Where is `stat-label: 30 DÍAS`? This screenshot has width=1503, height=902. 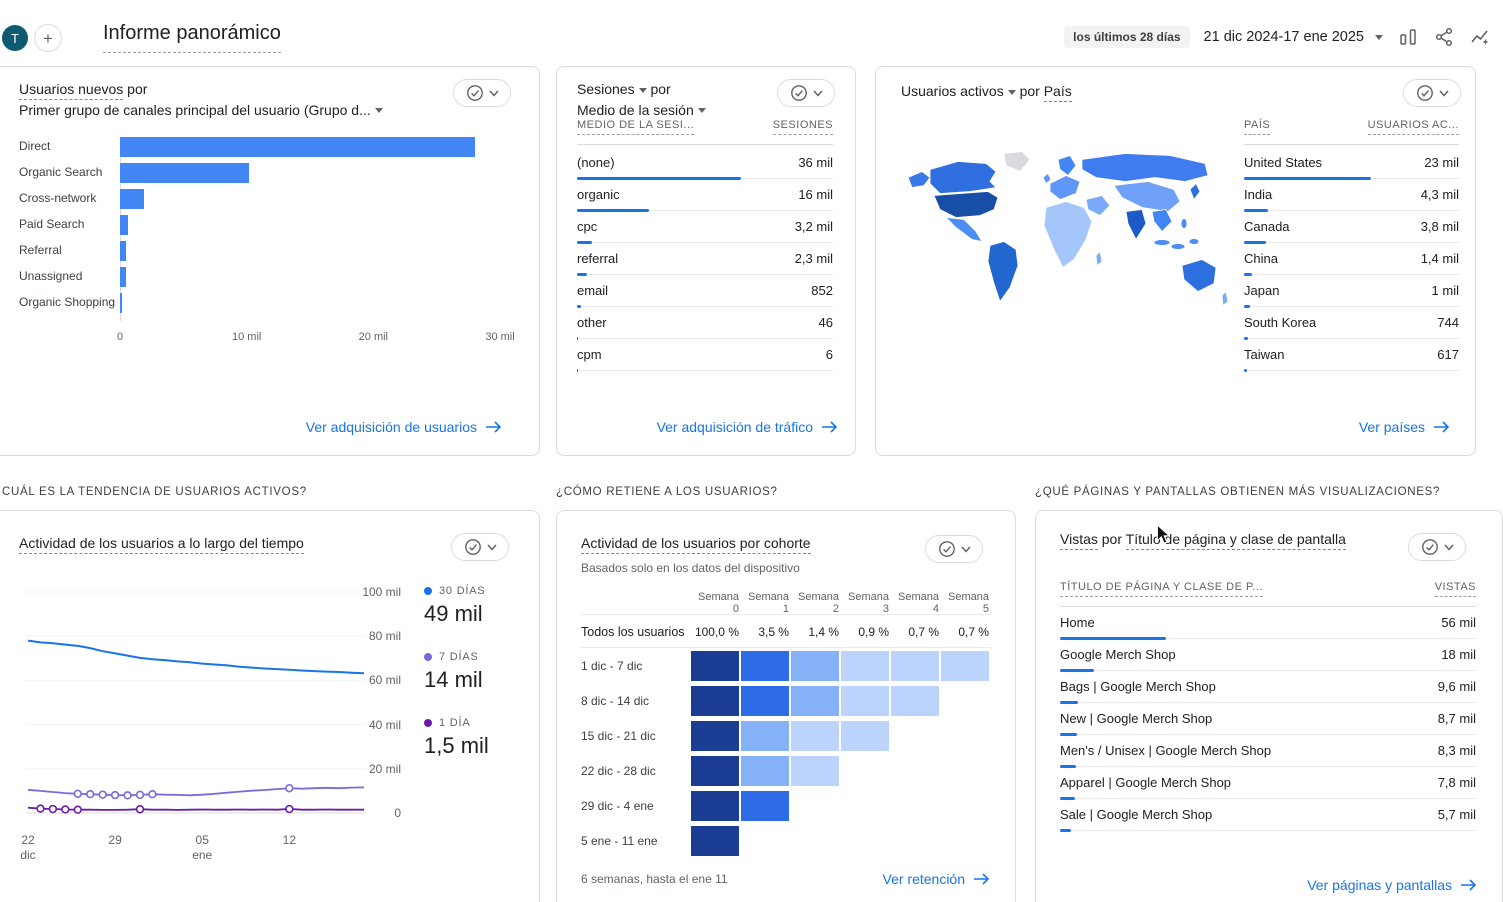 stat-label: 30 DÍAS is located at coordinates (456, 591).